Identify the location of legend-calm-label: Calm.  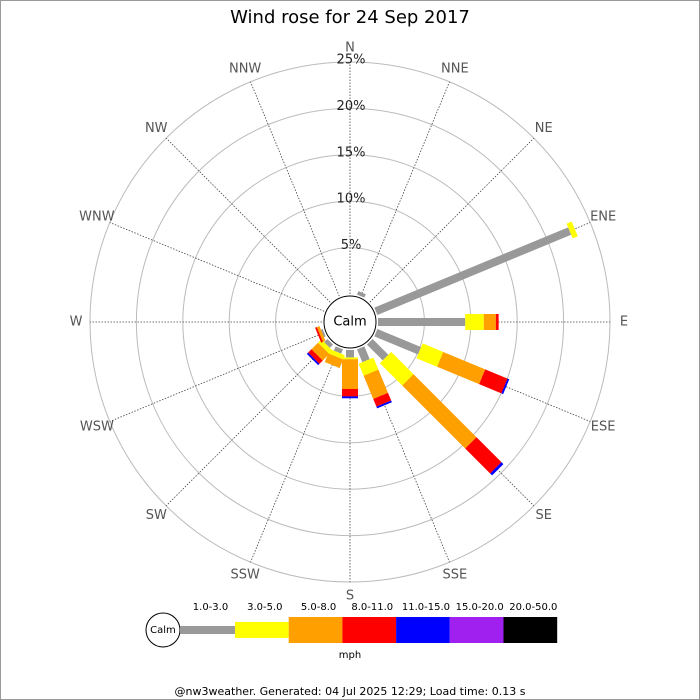
(163, 630).